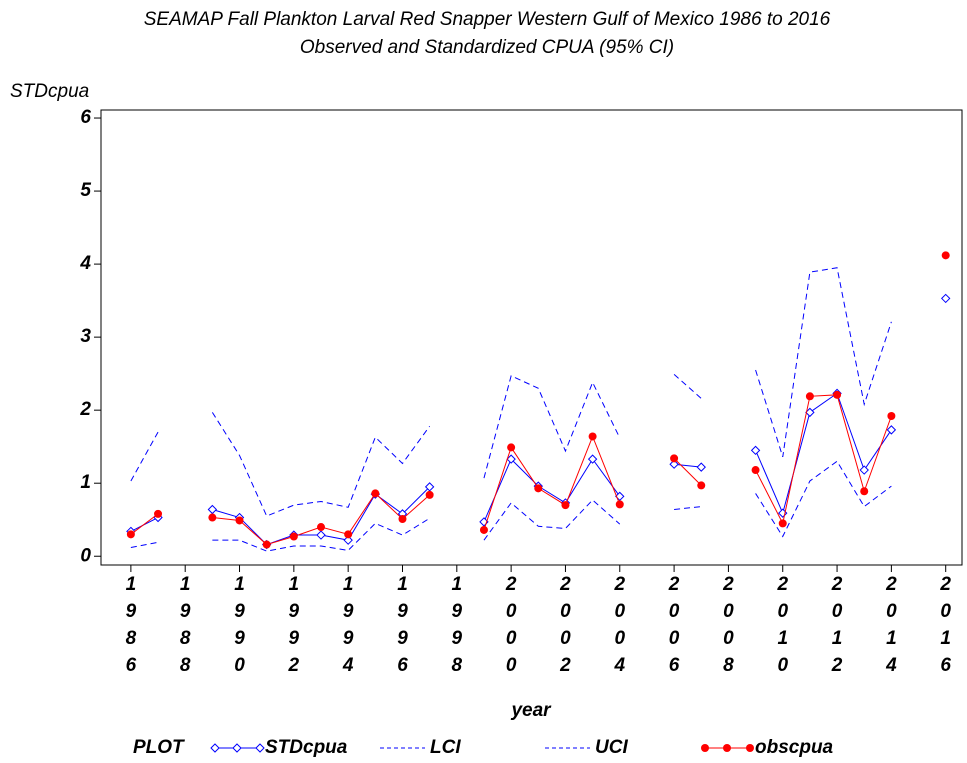  I want to click on y-tick-label: 3, so click(85, 336).